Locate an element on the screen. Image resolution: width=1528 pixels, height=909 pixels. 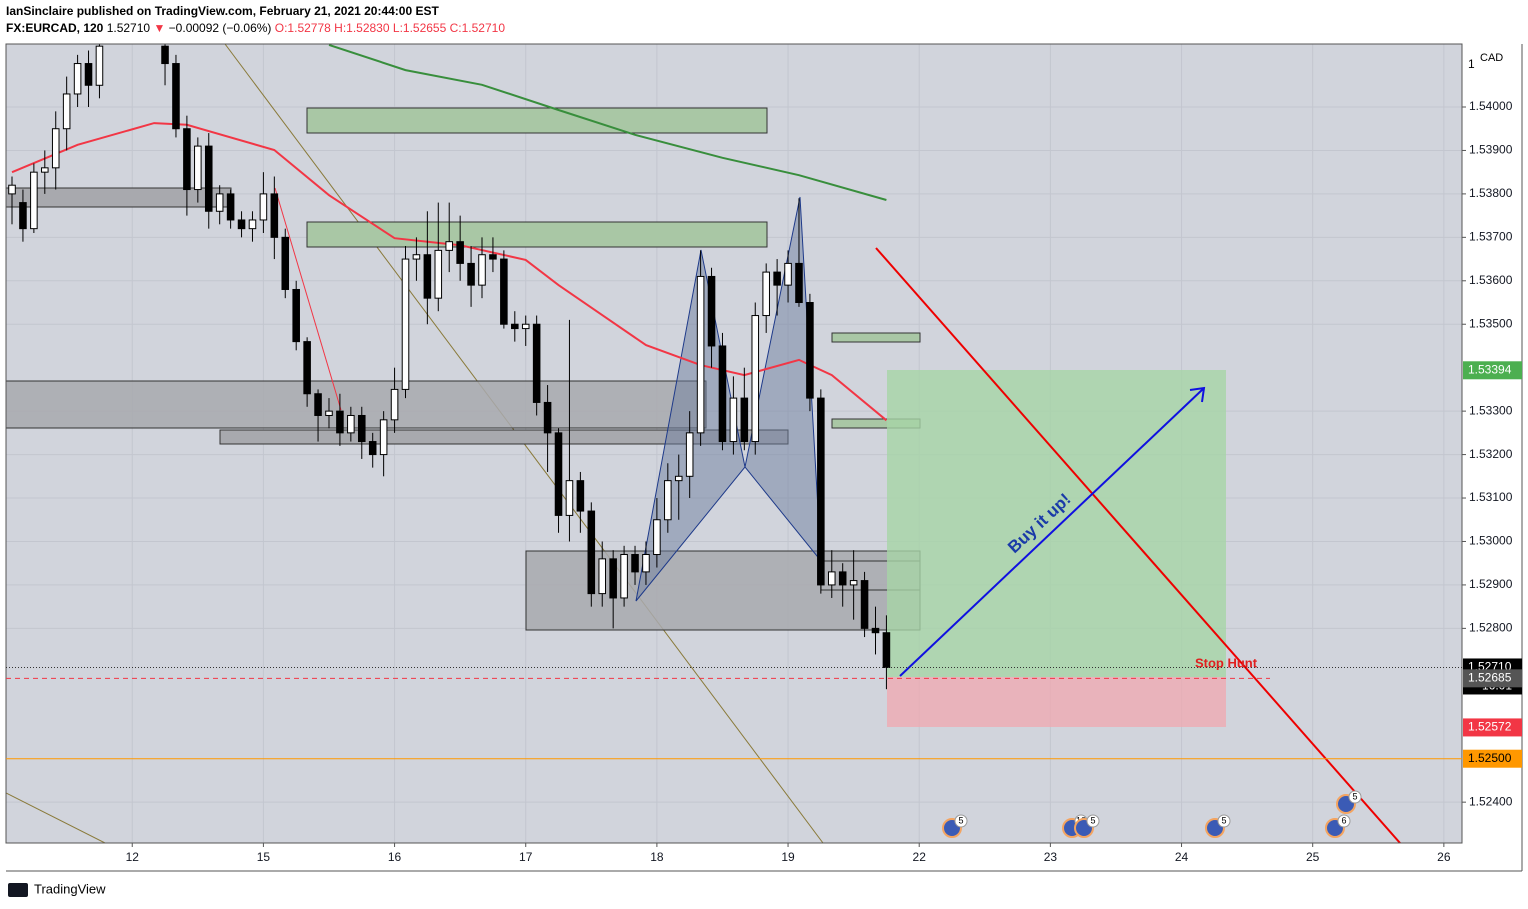
ohlc: C:1.52710 is located at coordinates (478, 28).